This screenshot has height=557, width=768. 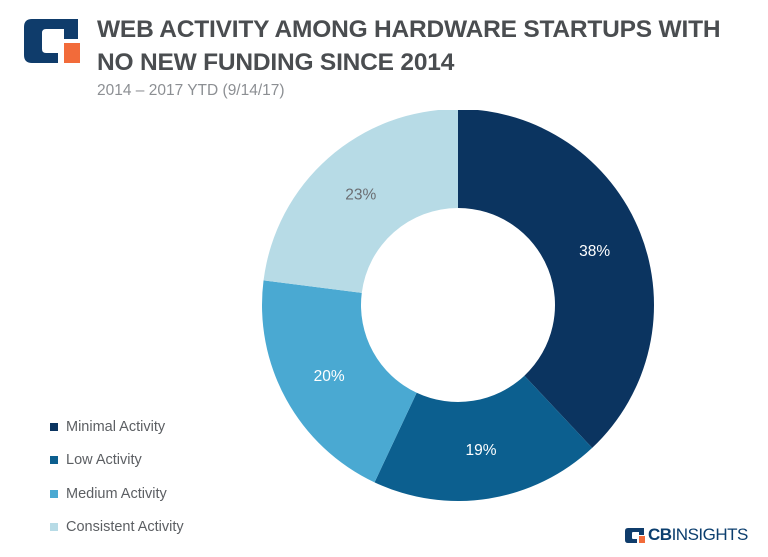 I want to click on legend-item: Minimal Activity, so click(x=117, y=427).